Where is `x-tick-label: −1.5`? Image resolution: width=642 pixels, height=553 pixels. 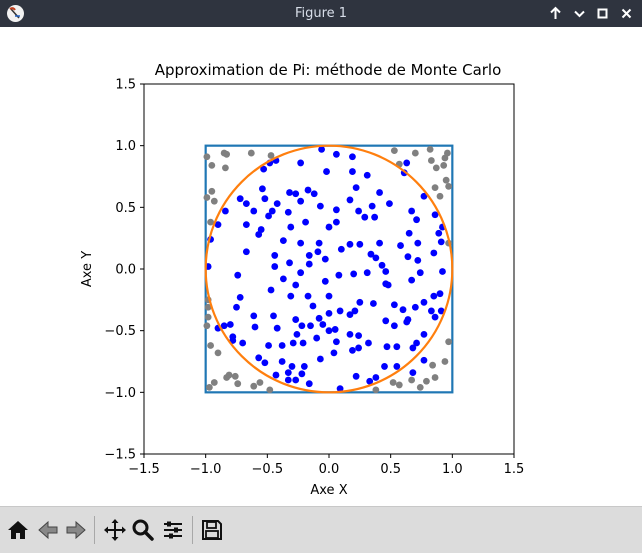 x-tick-label: −1.5 is located at coordinates (144, 469).